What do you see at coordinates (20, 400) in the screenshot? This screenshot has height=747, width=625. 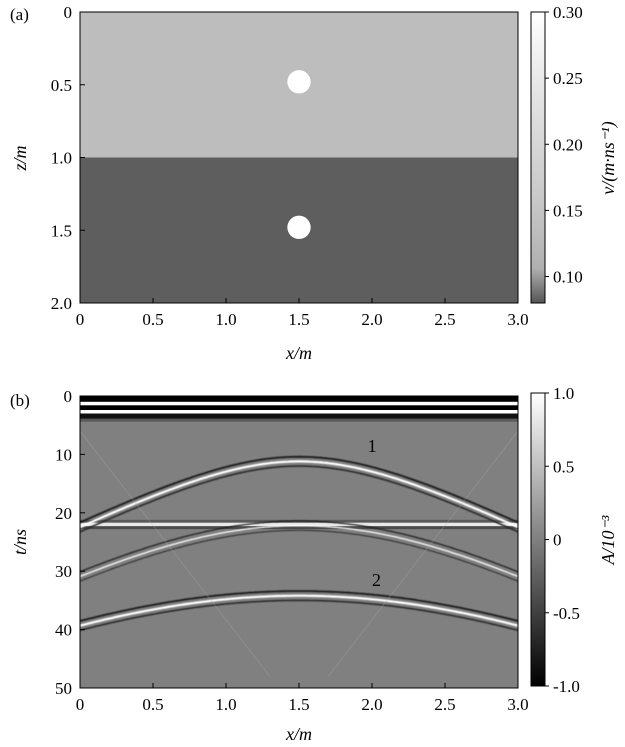 I see `panel-b-label: (b)` at bounding box center [20, 400].